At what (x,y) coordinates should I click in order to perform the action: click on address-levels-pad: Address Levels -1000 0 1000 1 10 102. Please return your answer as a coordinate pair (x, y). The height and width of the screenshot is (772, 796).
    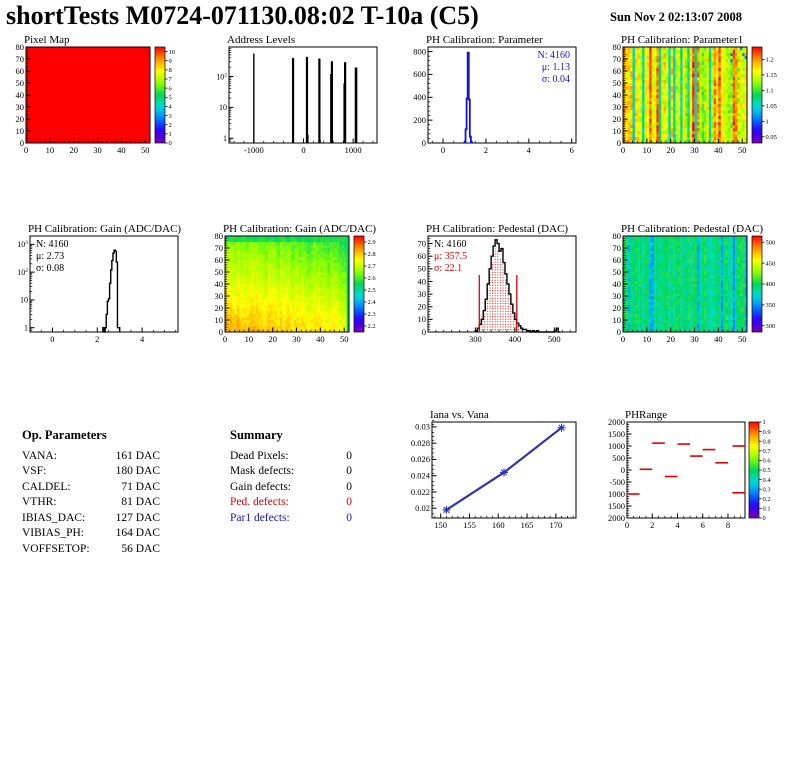
    Looking at the image, I should click on (298, 103).